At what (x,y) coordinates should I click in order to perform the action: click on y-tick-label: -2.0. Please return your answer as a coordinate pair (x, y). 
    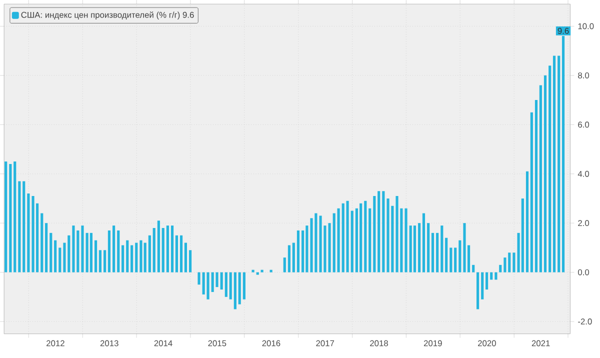
    Looking at the image, I should click on (585, 321).